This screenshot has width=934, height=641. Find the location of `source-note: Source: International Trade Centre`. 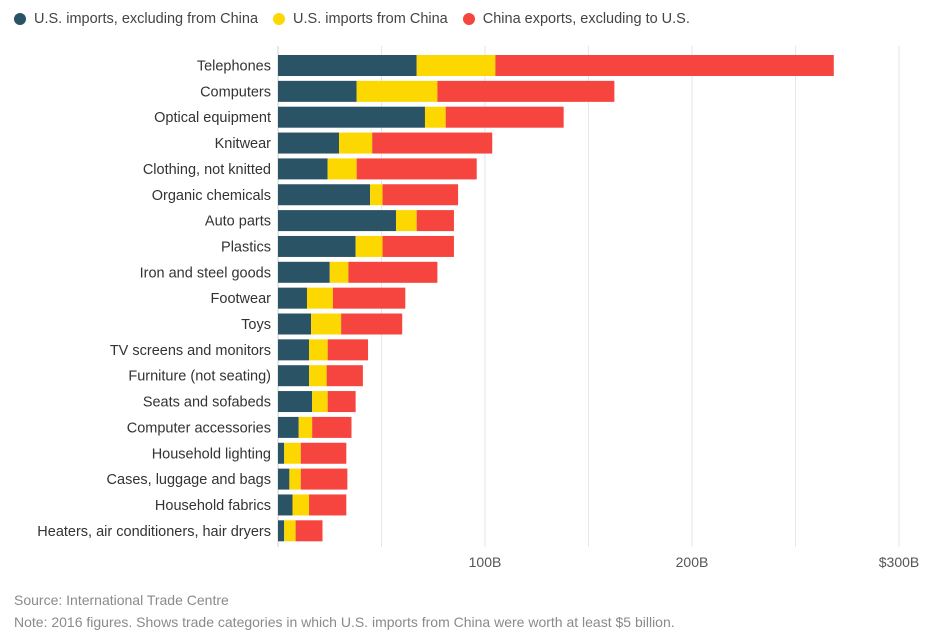

source-note: Source: International Trade Centre is located at coordinates (121, 600).